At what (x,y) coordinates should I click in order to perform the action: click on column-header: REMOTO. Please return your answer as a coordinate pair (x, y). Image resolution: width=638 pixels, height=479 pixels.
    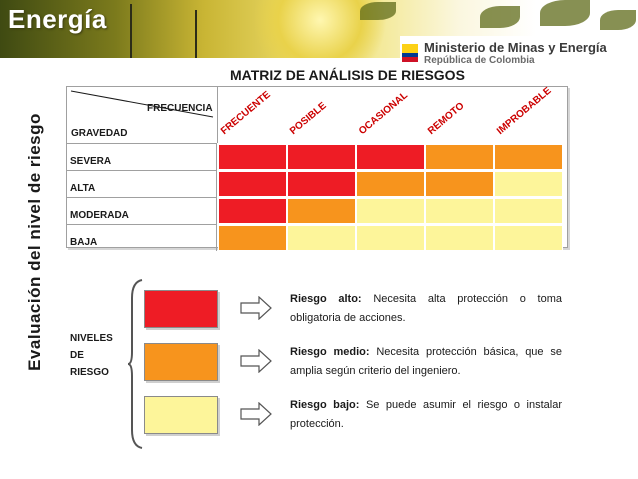
    Looking at the image, I should click on (459, 115).